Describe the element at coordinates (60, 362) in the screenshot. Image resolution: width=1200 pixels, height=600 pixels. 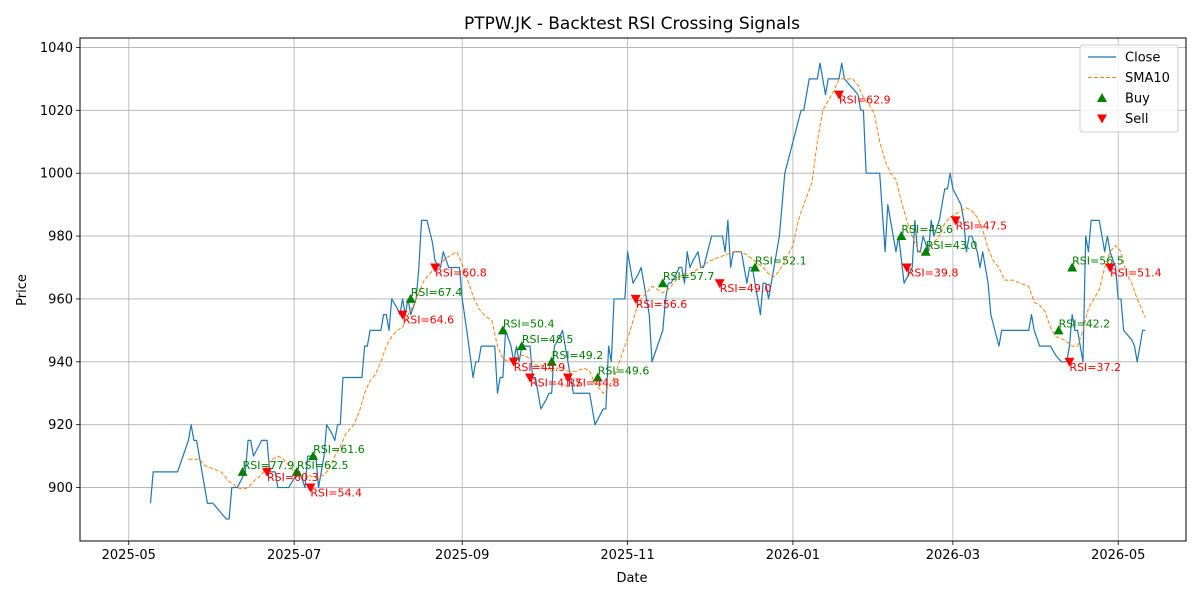
I see `y-tick-label: 940` at that location.